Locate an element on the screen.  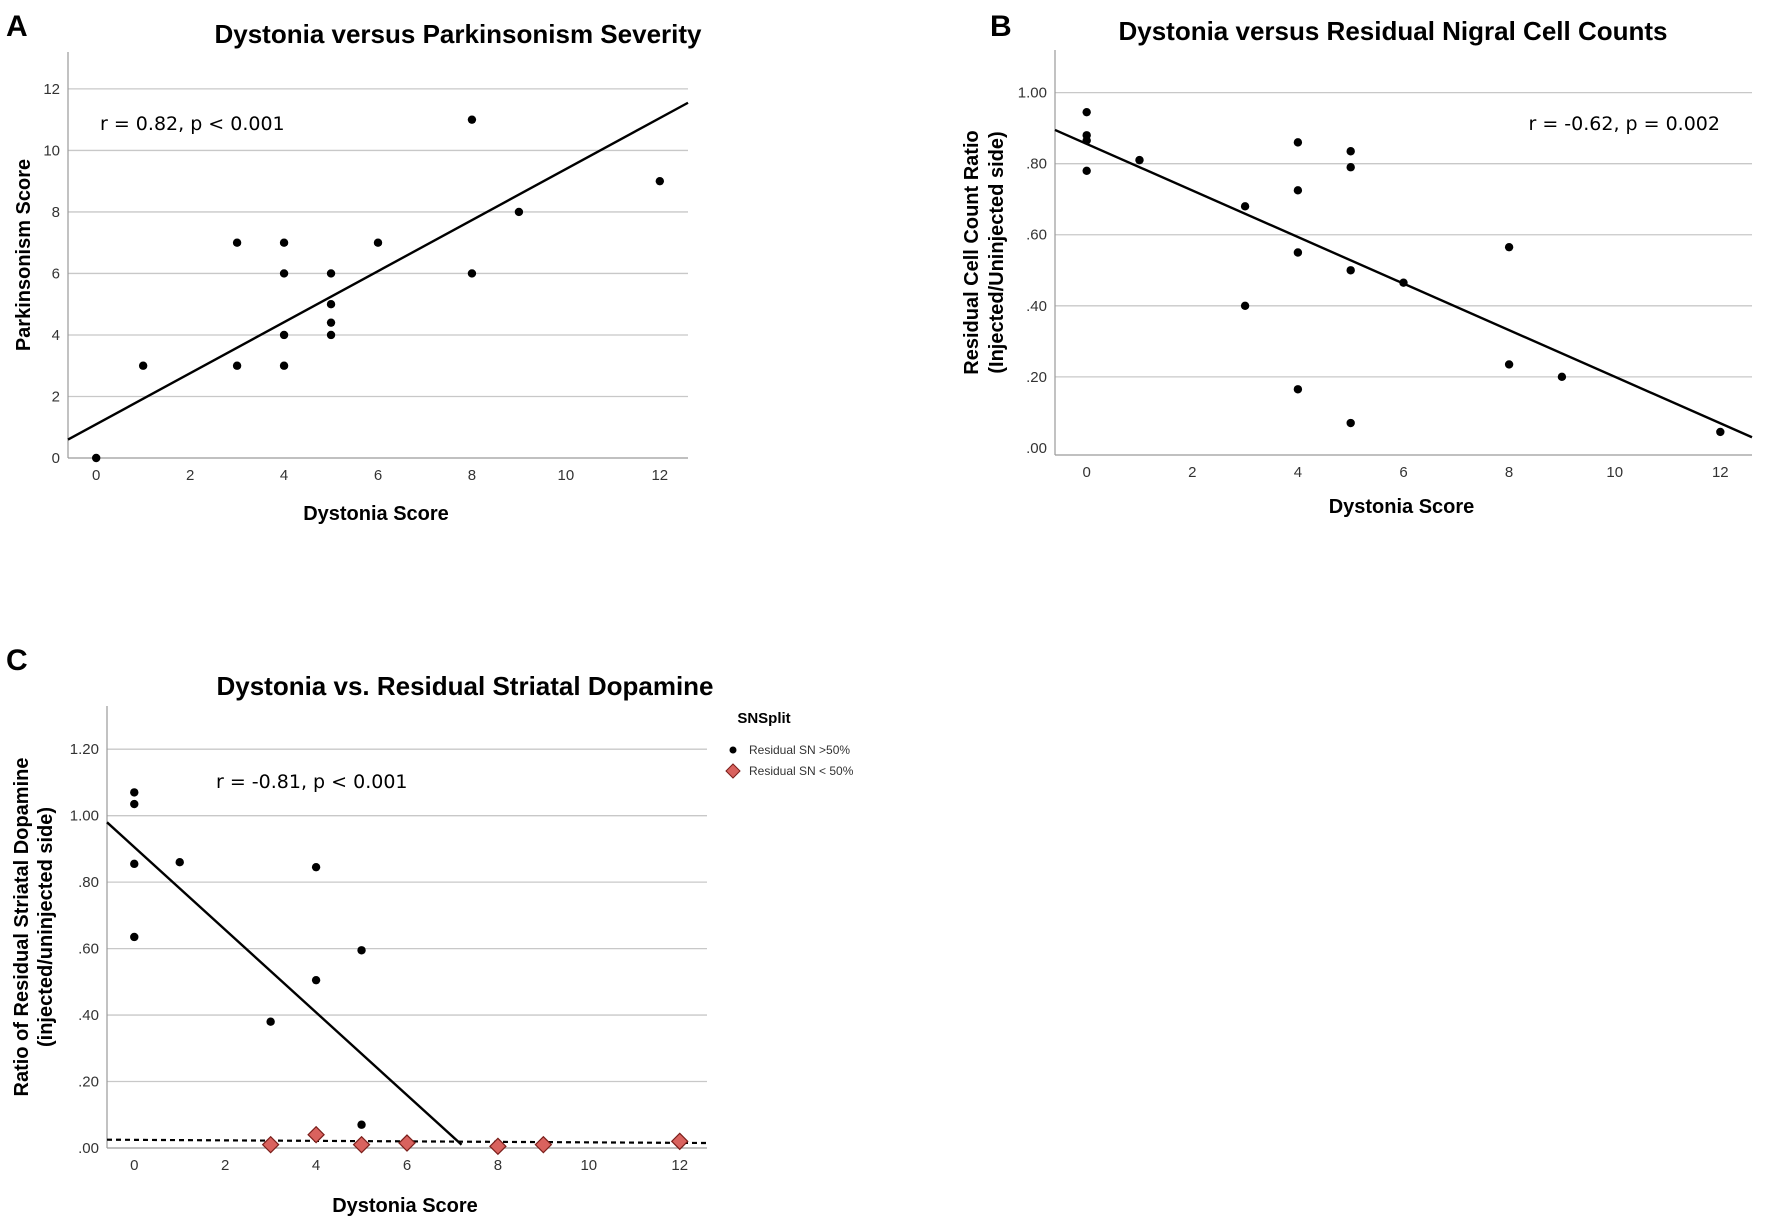
y-axis-label: Ratio of Residual Striatal Dopamine is located at coordinates (22, 927).